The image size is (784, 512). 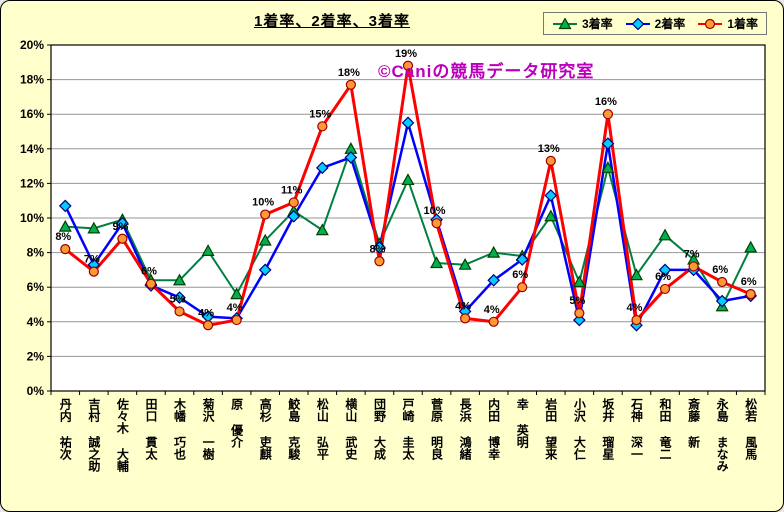 What do you see at coordinates (597, 24) in the screenshot?
I see `legend-label-3rd-rate: 3着率` at bounding box center [597, 24].